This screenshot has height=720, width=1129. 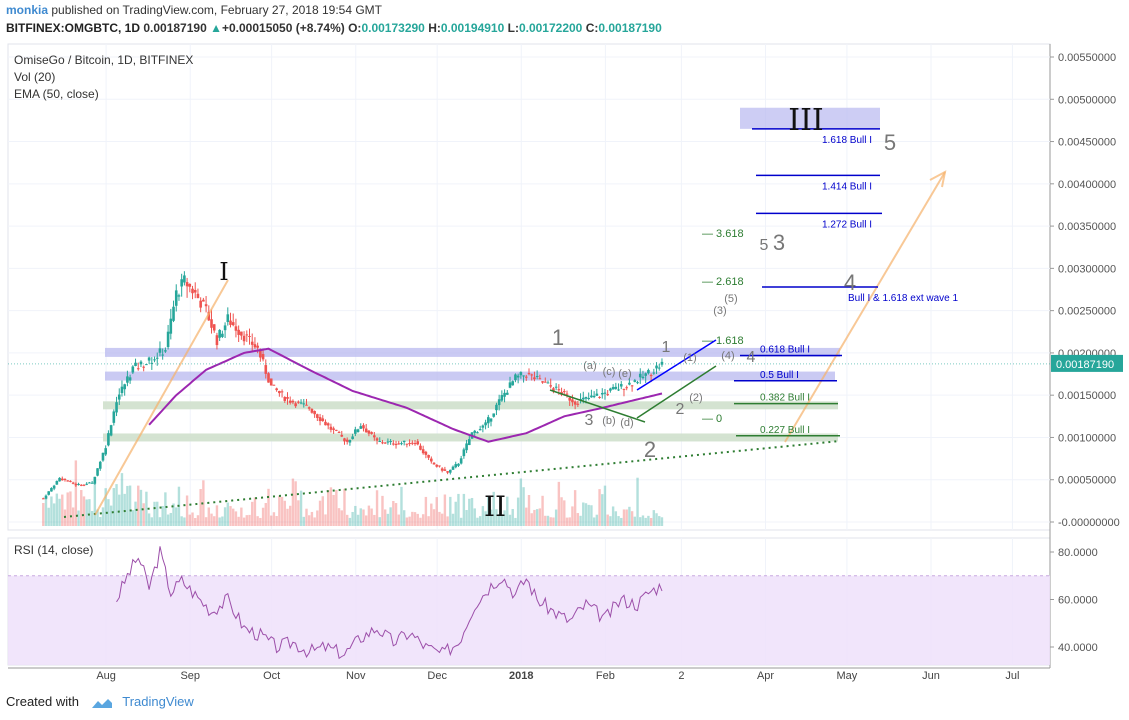 What do you see at coordinates (589, 366) in the screenshot?
I see `minor-wave-label: (a)` at bounding box center [589, 366].